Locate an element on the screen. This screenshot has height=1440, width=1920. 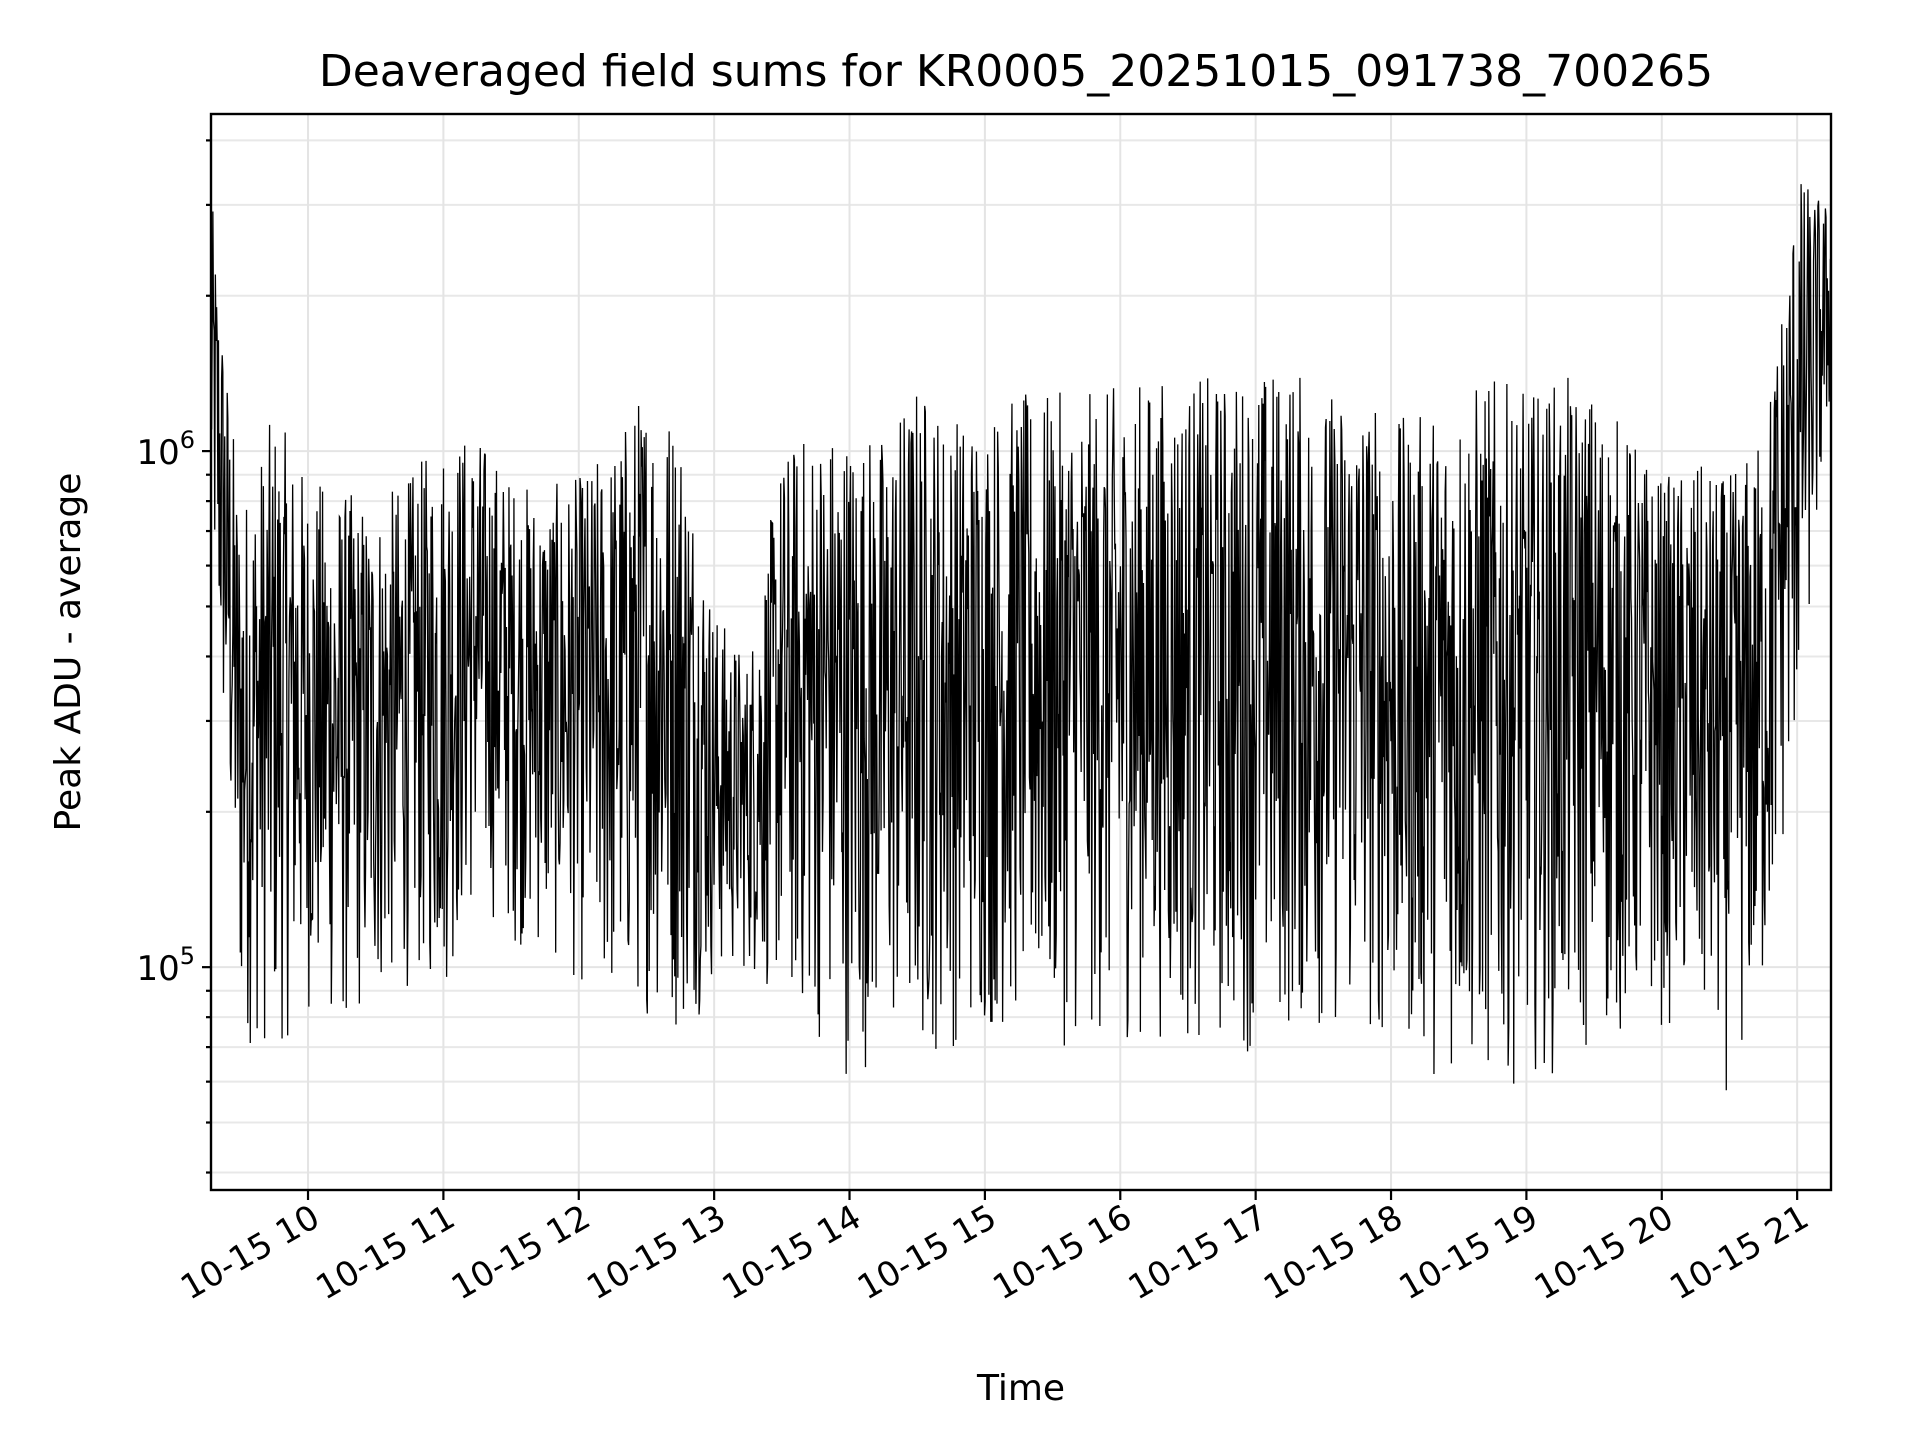
y-tick-label: 10⁵ is located at coordinates (165, 965).